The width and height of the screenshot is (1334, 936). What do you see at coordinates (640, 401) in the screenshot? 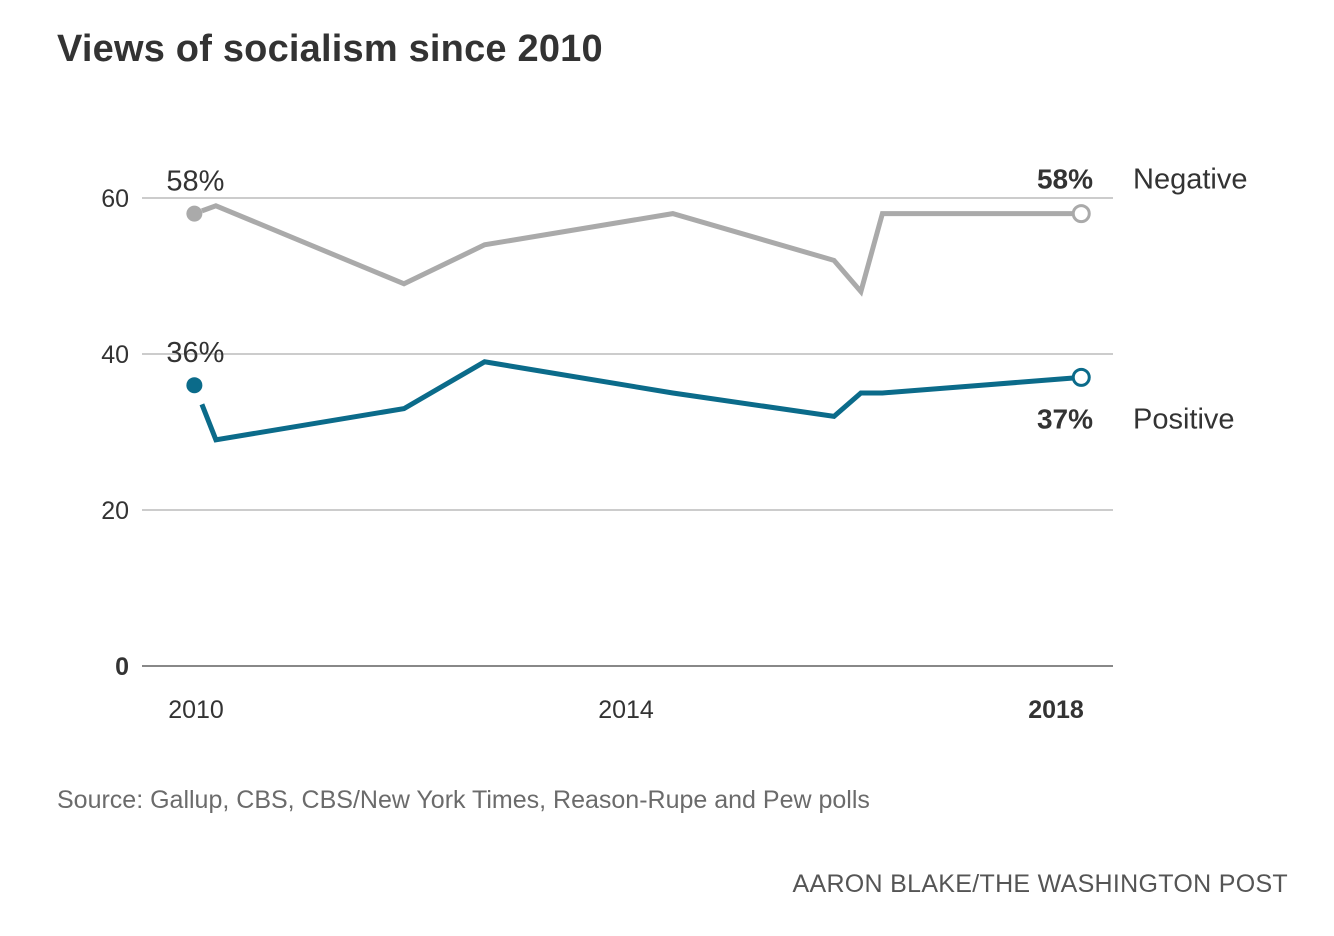
I see `series-line-positive` at bounding box center [640, 401].